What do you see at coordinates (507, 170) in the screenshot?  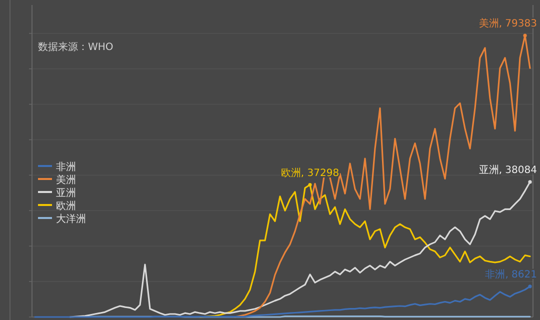 I see `data-label: 亚洲, 38084` at bounding box center [507, 170].